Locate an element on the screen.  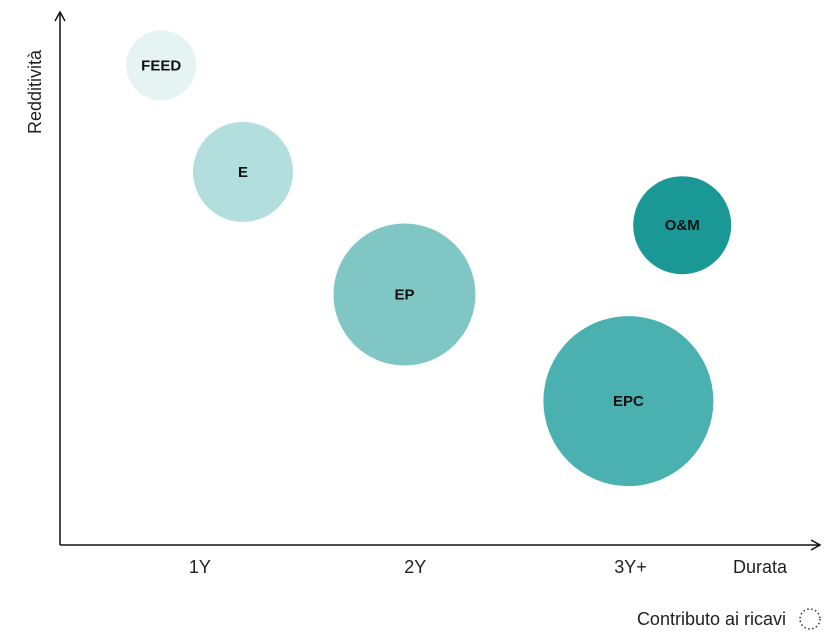
legend-icon is located at coordinates (810, 619).